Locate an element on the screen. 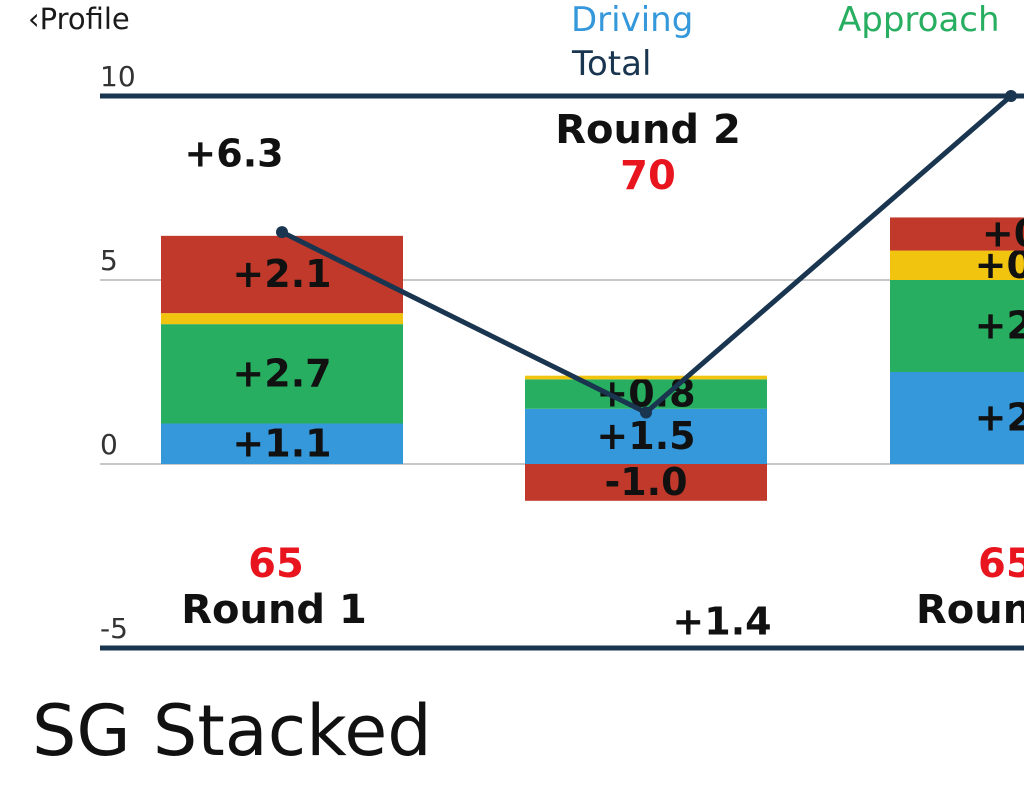  segment-label: +1.1 is located at coordinates (281, 443).